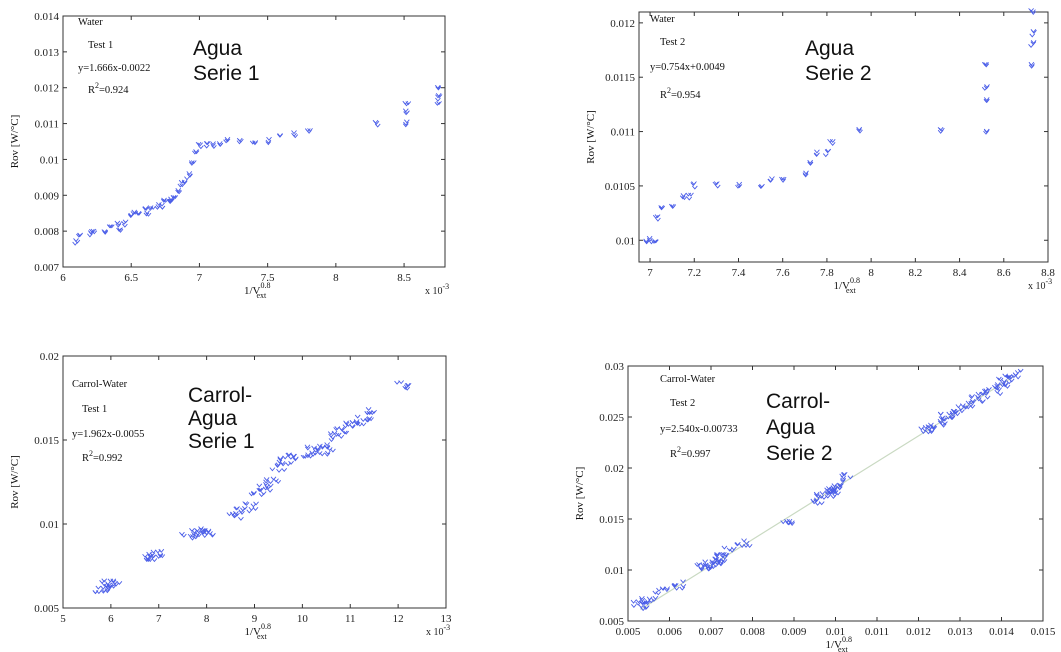 This screenshot has width=1061, height=652. Describe the element at coordinates (1043, 632) in the screenshot. I see `x-tick-label: 0.015` at that location.